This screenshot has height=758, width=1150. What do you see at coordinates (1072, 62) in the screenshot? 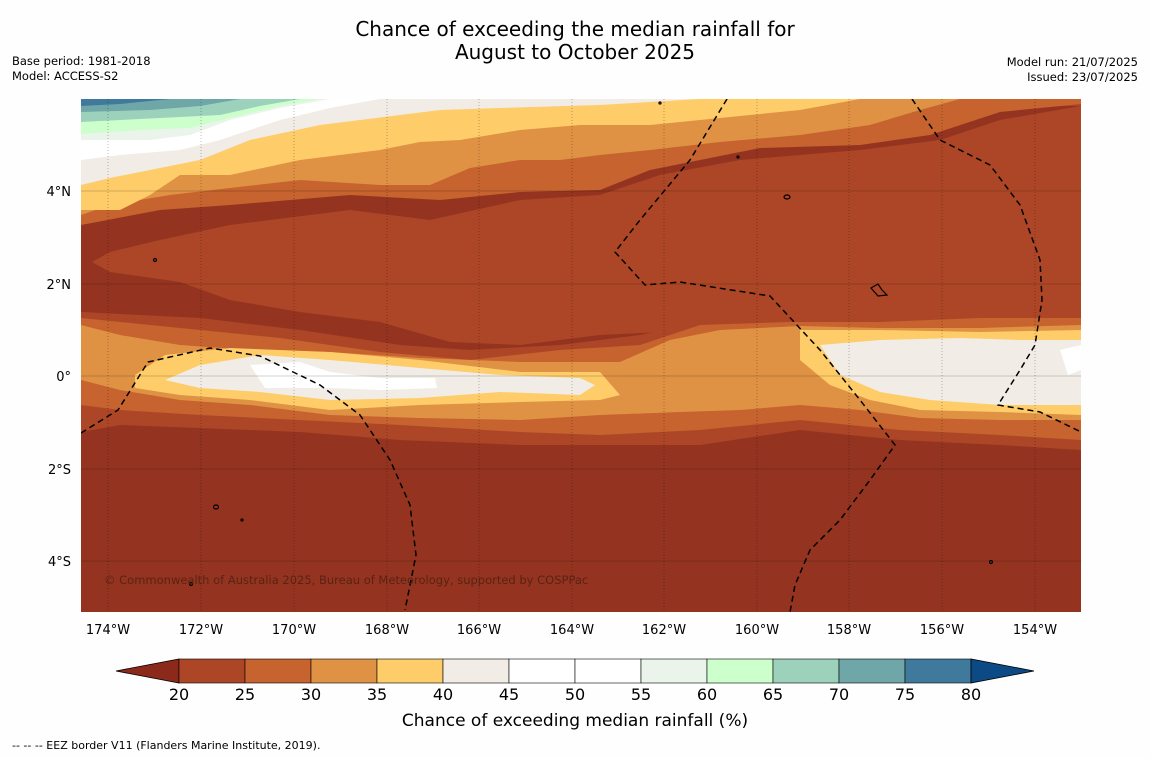
I see `model-run: Model run: 21/07/2025` at bounding box center [1072, 62].